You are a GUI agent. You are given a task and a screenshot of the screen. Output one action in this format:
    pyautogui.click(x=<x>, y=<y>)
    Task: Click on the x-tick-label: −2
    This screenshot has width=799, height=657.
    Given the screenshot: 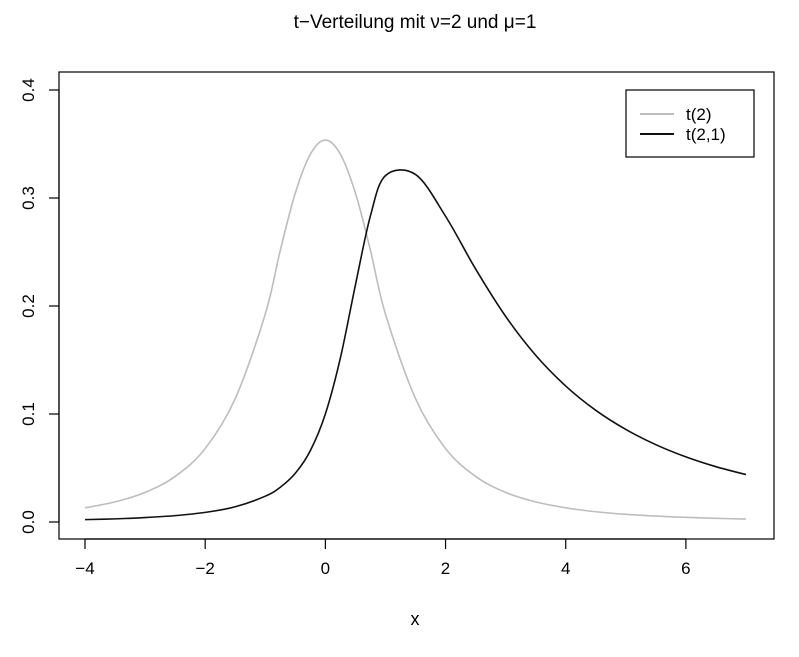 What is the action you would take?
    pyautogui.click(x=204, y=568)
    